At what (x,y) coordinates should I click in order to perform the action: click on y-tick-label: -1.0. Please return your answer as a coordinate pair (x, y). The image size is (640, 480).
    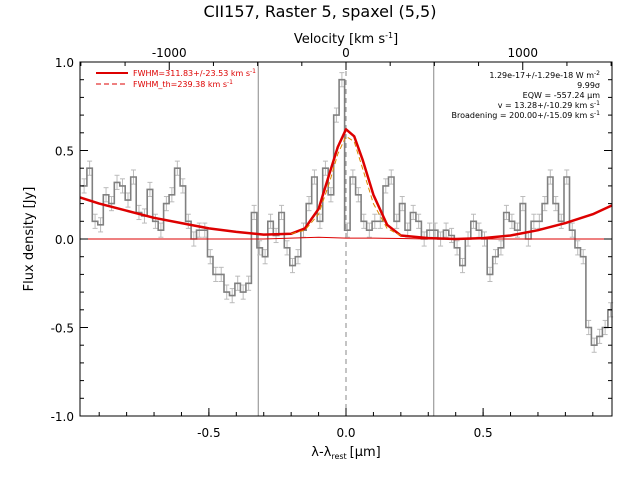
    Looking at the image, I should click on (62, 417).